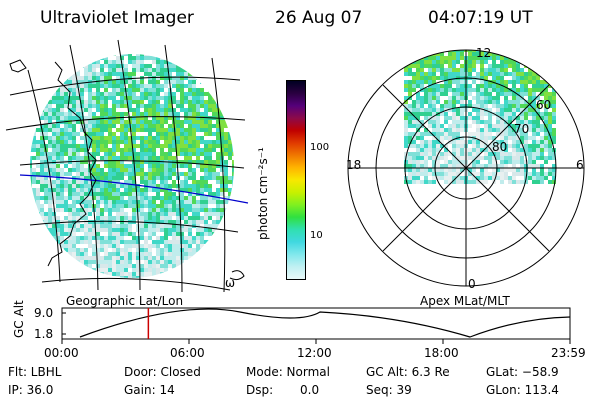  Describe the element at coordinates (149, 390) in the screenshot. I see `status-gain: Gain: 14` at that location.